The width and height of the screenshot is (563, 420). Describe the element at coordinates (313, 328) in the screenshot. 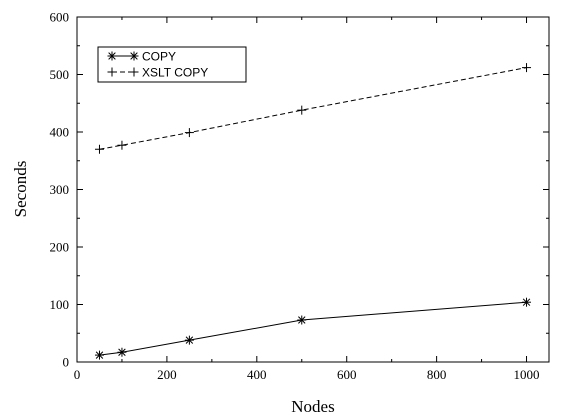

I see `series-line-copy` at that location.